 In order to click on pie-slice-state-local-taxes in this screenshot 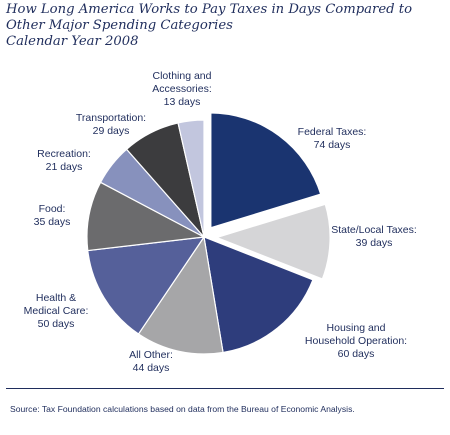, I will do `click(272, 241)`.